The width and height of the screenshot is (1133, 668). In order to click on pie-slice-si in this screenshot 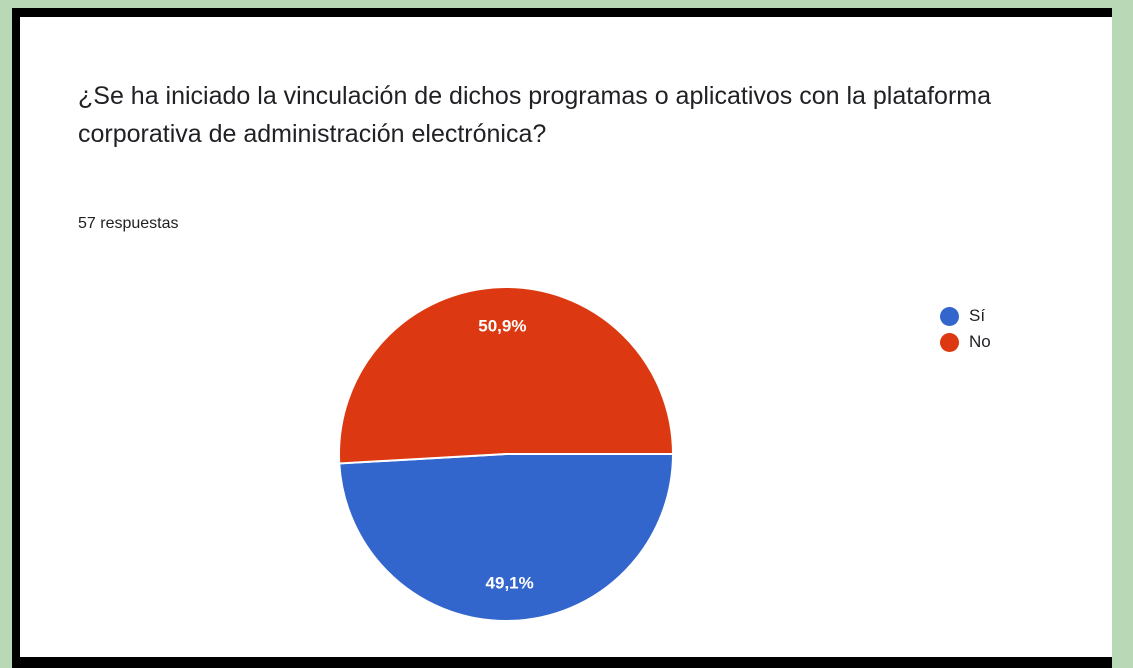, I will do `click(506, 537)`.